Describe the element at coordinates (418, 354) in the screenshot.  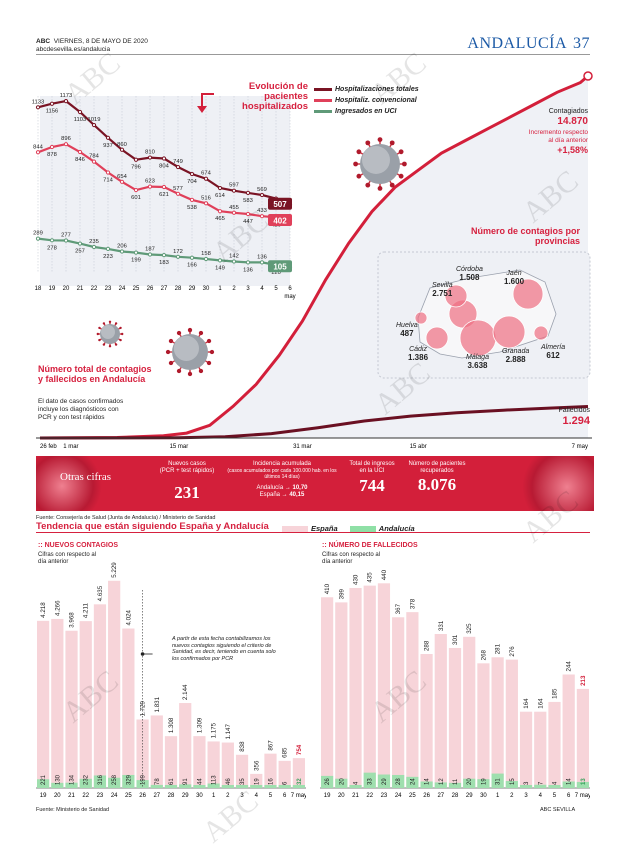
I see `province-label-4: Cádiz 1.386` at that location.